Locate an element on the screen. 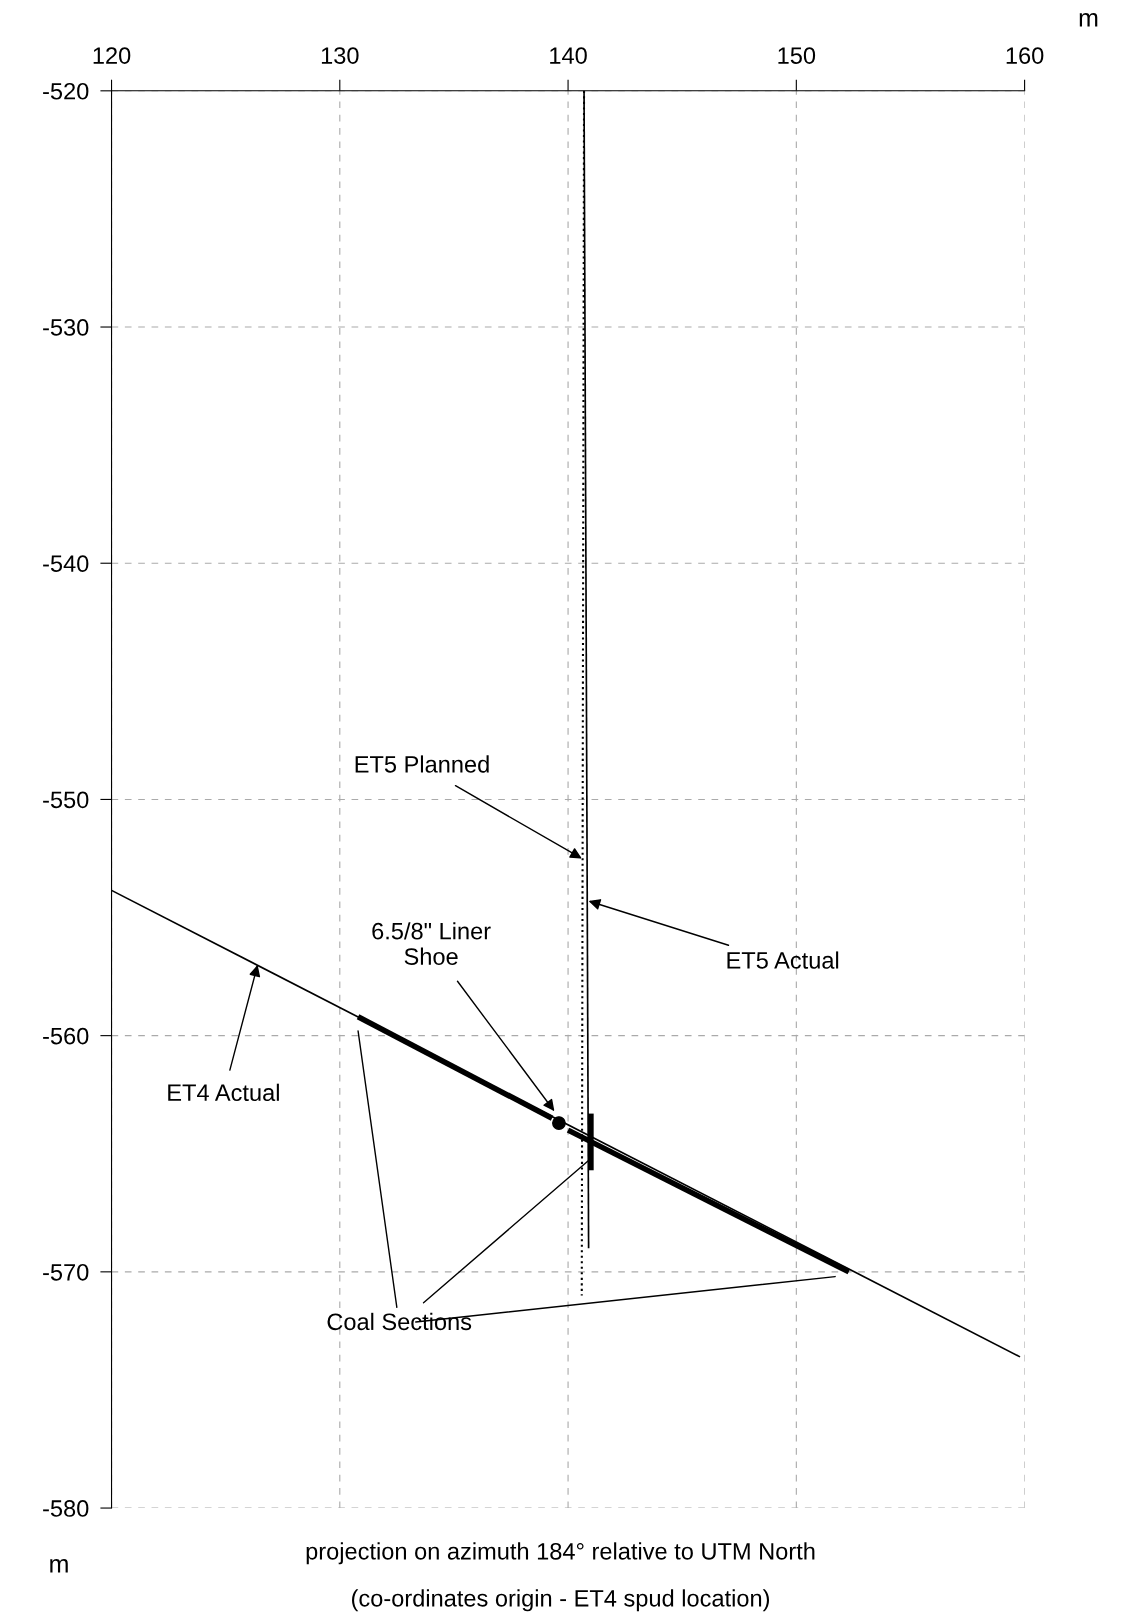  annotation: Coal Sections is located at coordinates (399, 1321).